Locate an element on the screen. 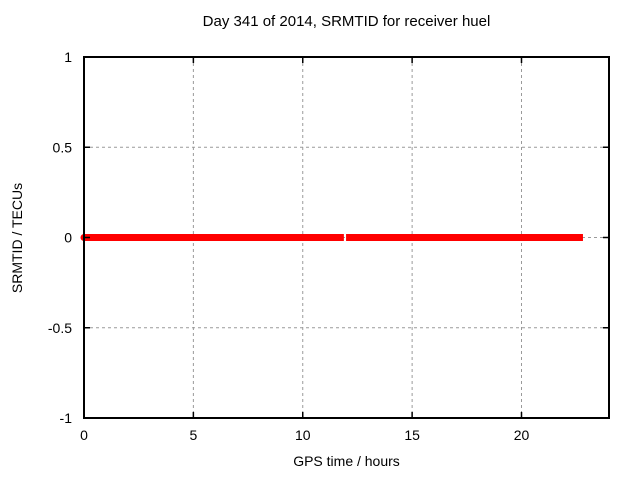  y-tick-label: 0 is located at coordinates (68, 238).